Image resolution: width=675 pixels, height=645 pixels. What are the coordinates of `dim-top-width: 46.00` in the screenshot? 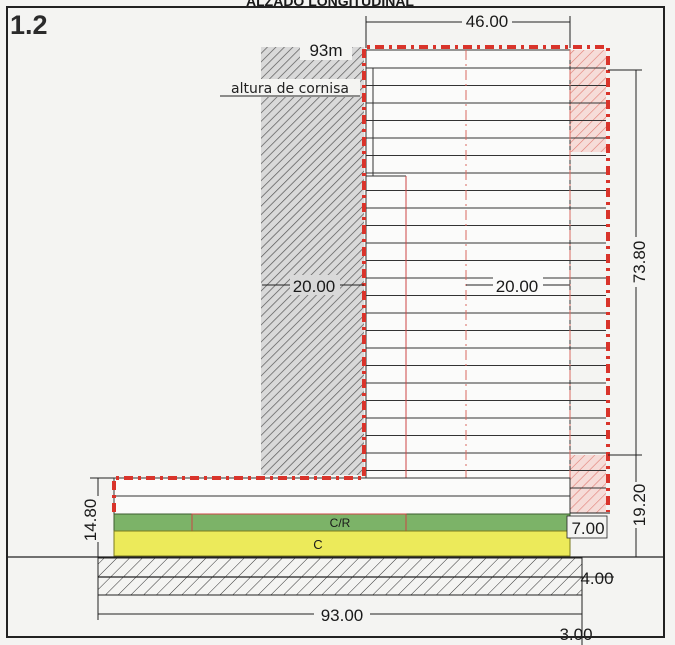 It's located at (487, 21).